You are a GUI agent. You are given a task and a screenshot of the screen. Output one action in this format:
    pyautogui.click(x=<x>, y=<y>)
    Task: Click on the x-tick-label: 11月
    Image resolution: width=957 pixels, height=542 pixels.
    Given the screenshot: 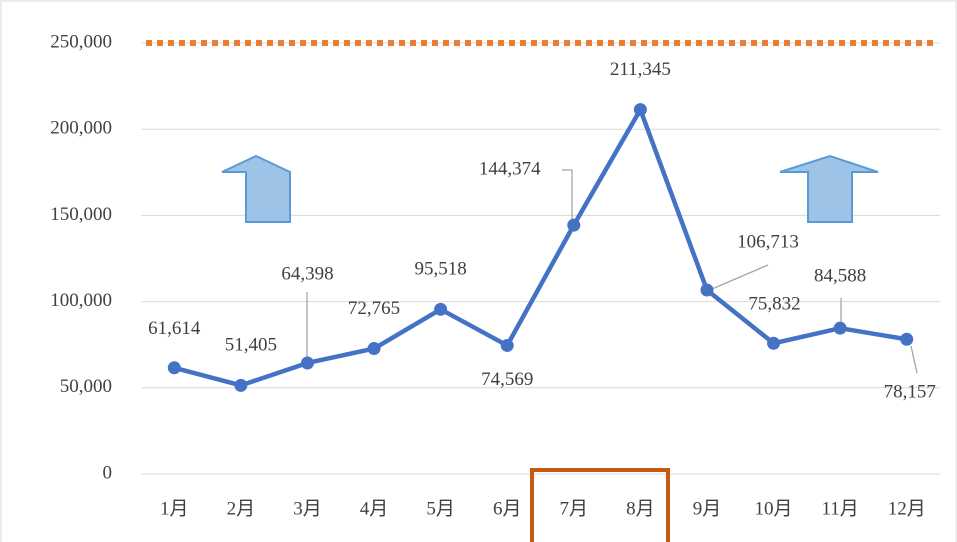 What is the action you would take?
    pyautogui.click(x=839, y=508)
    